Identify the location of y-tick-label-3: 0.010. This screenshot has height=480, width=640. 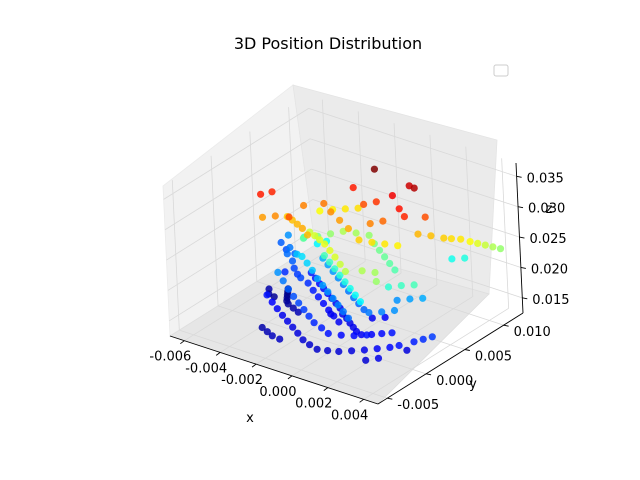
(532, 332).